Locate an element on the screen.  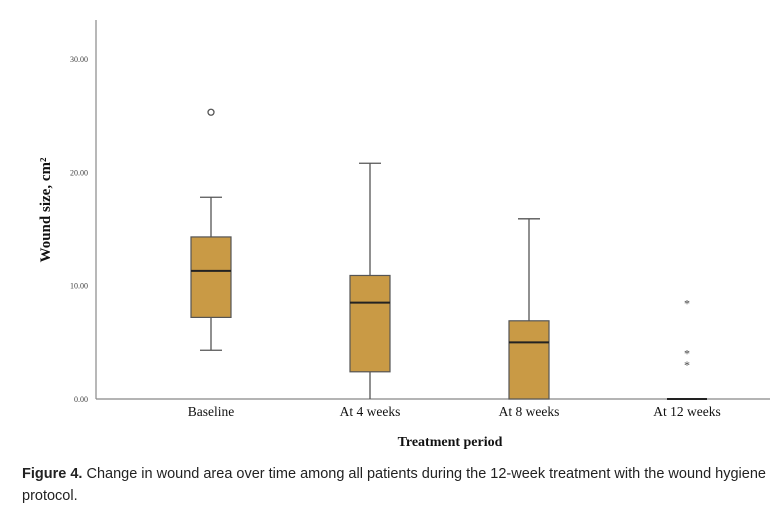
x-tick-label: At 4 weeks is located at coordinates (370, 411).